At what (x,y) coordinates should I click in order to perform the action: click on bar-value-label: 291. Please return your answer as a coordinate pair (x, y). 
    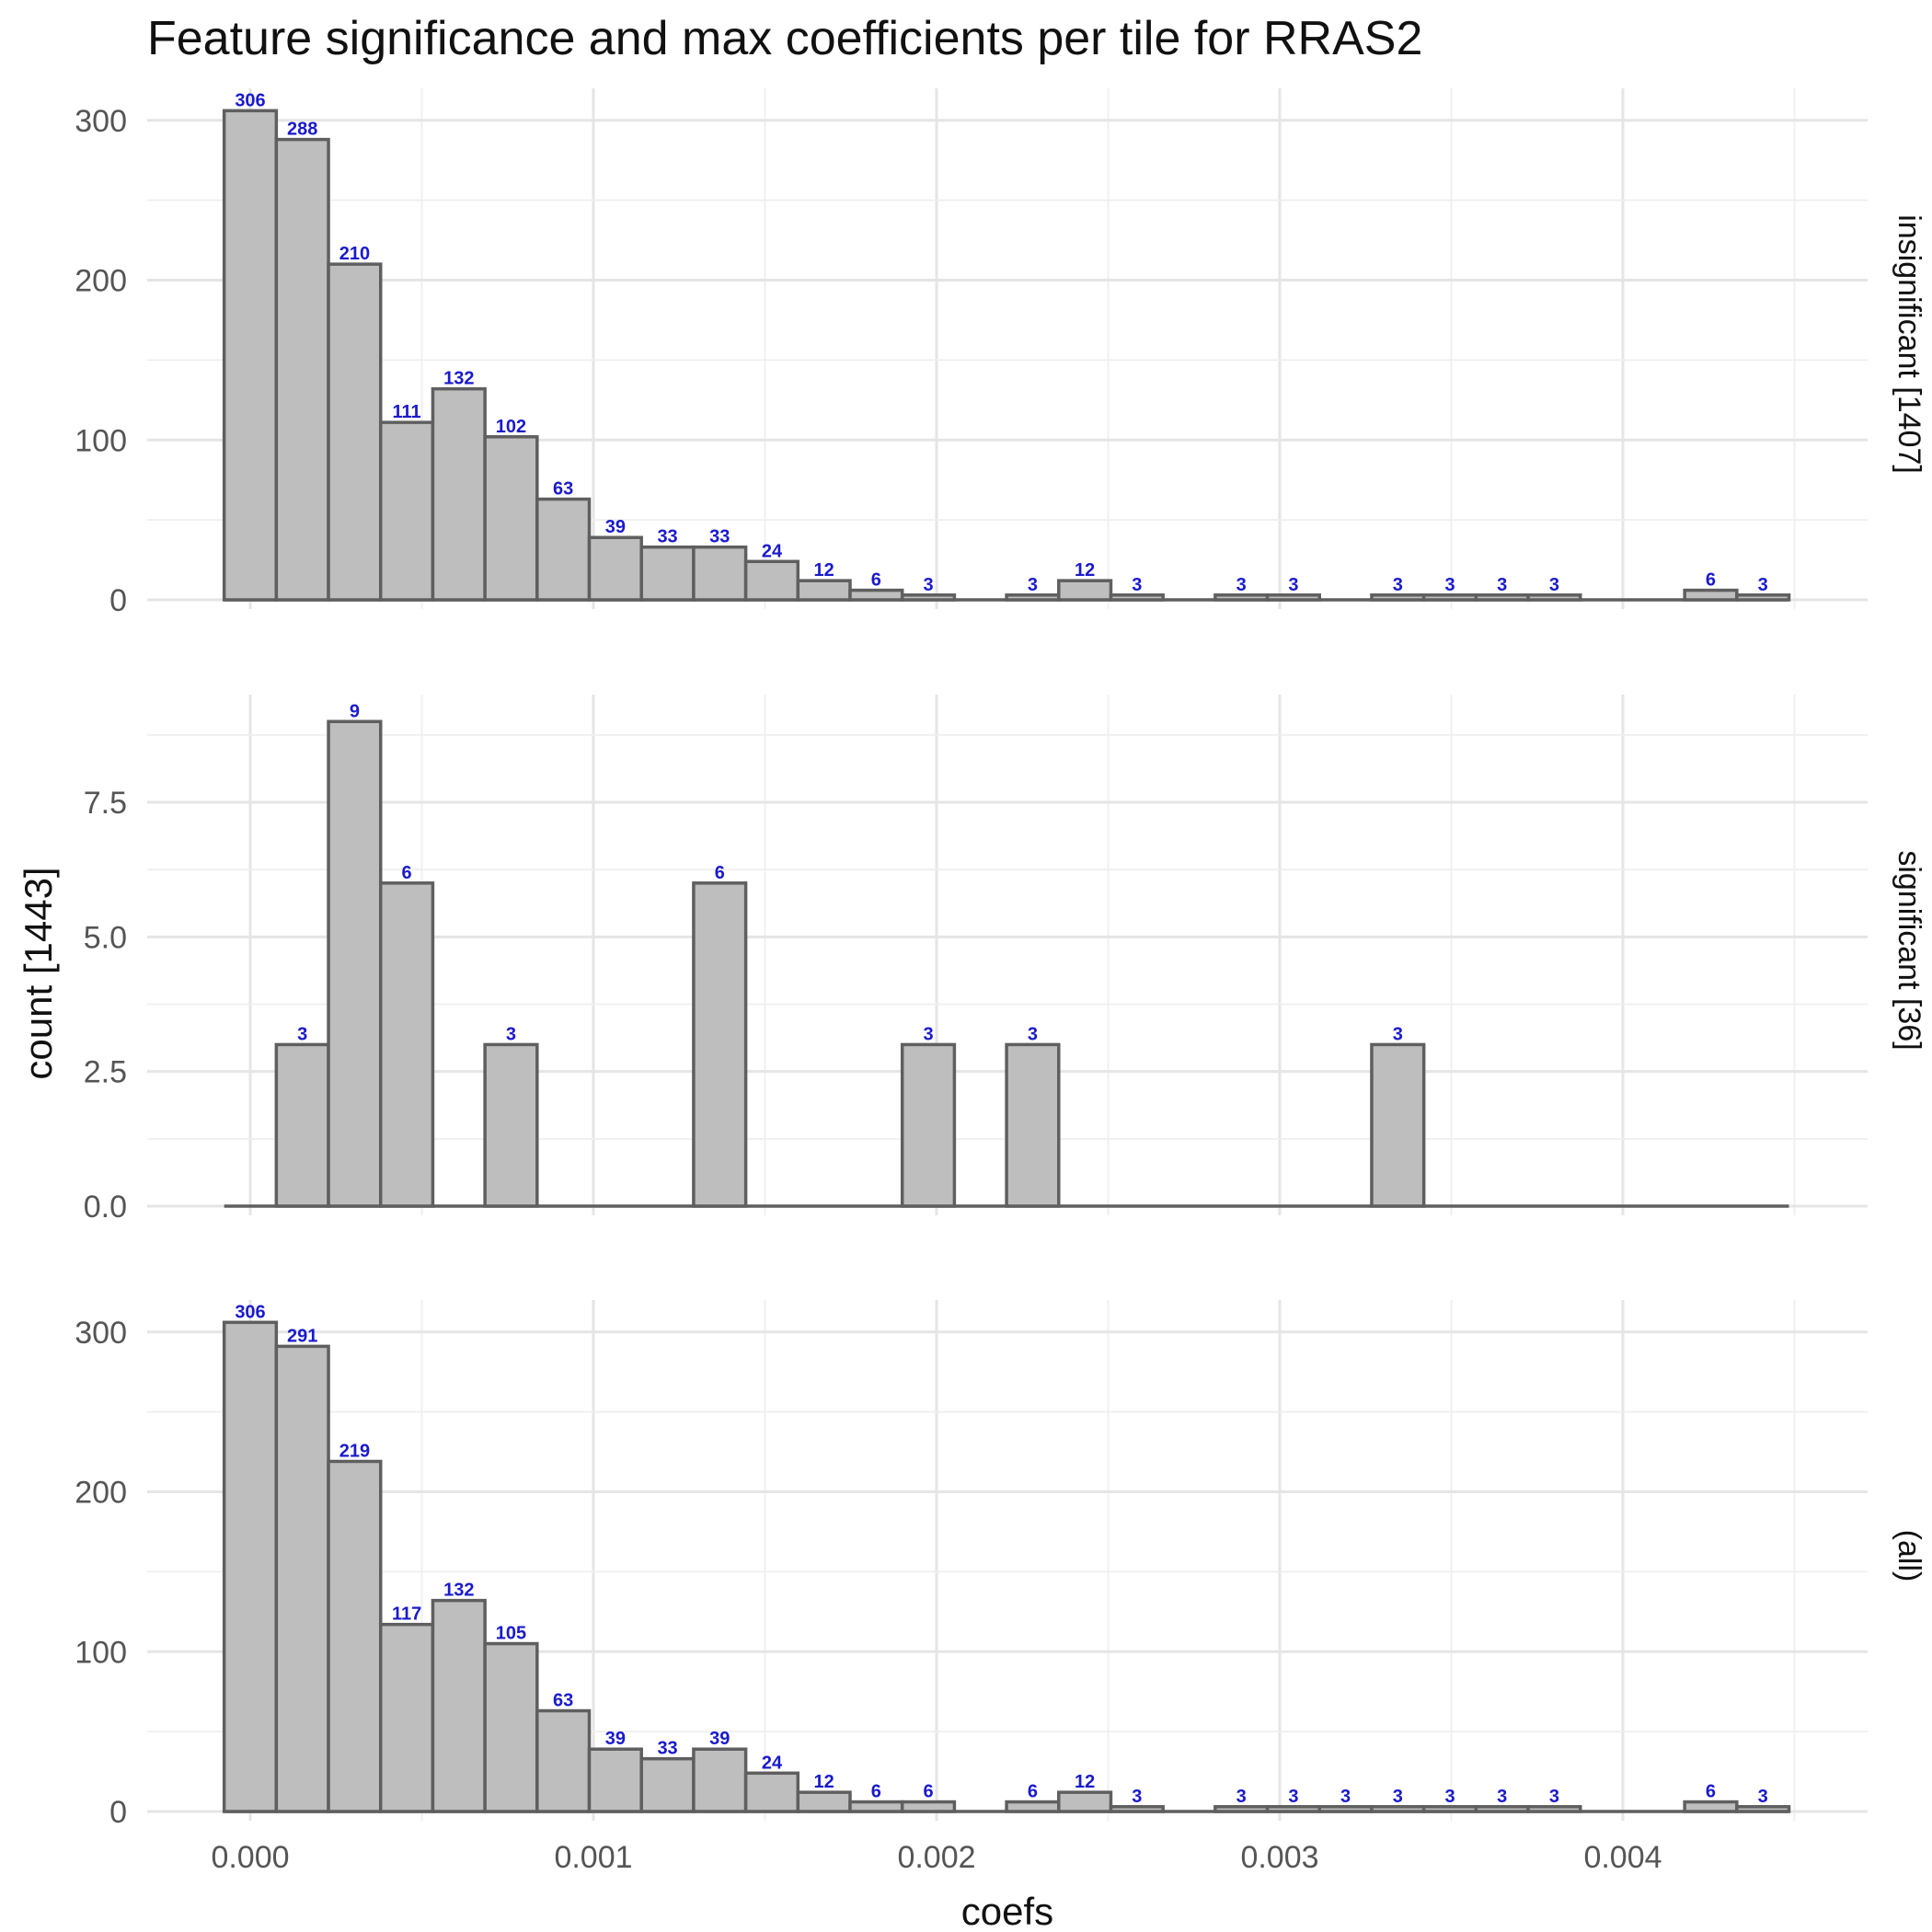
    Looking at the image, I should click on (302, 1336).